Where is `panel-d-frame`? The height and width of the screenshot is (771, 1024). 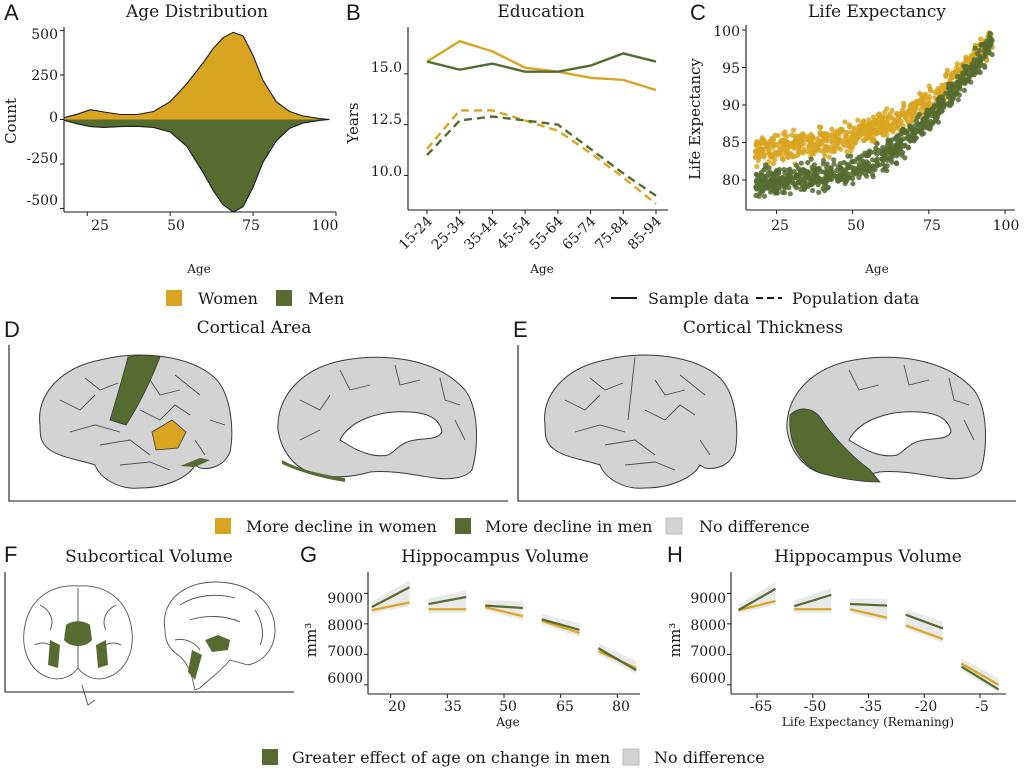 panel-d-frame is located at coordinates (258, 423).